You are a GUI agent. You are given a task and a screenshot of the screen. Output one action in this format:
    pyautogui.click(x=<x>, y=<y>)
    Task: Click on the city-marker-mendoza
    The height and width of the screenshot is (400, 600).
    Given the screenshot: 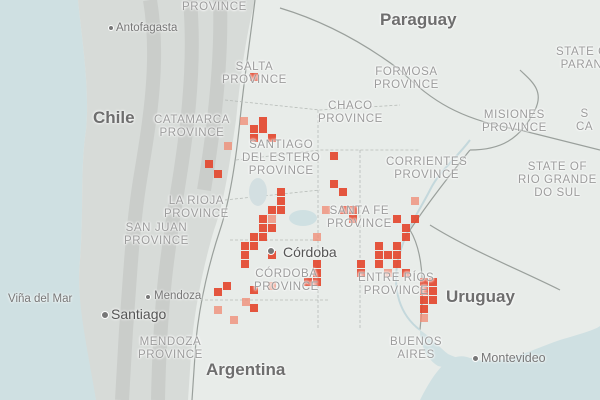 What is the action you would take?
    pyautogui.click(x=148, y=297)
    